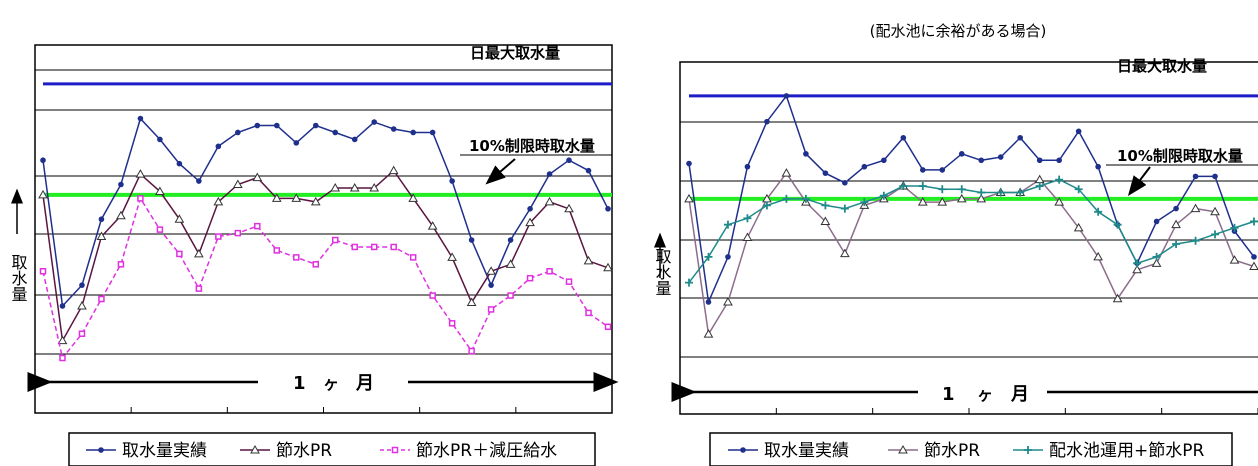  What do you see at coordinates (532, 146) in the screenshot?
I see `ref-label-limit-left: 10%制限時取水量` at bounding box center [532, 146].